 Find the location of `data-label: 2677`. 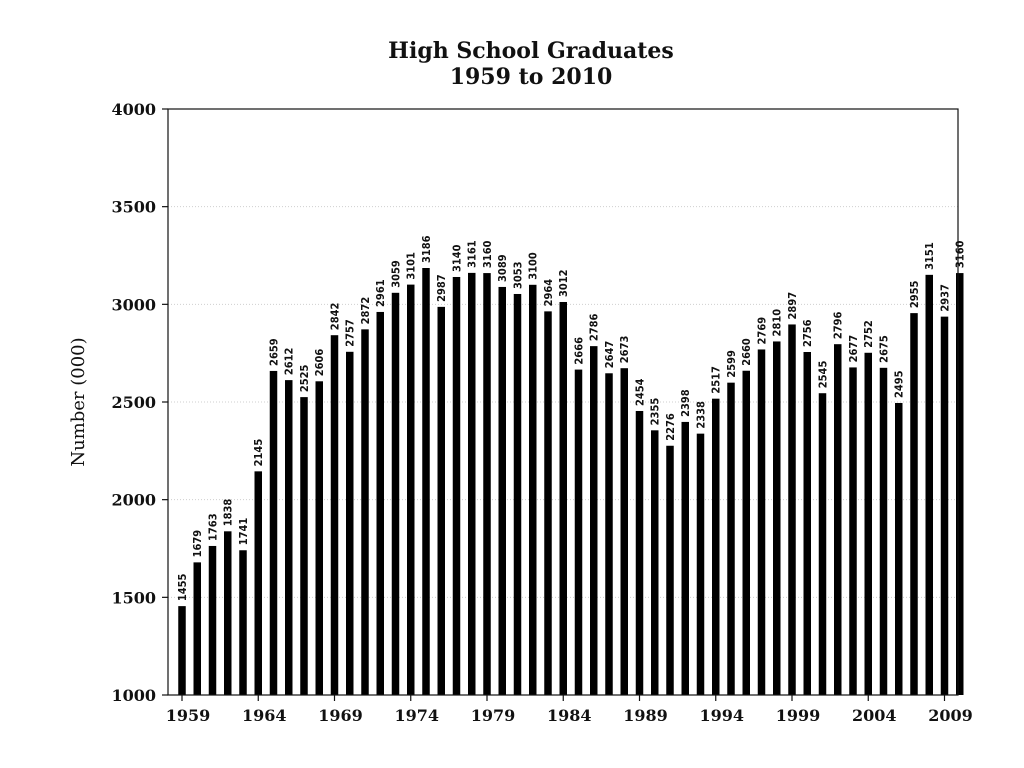

data-label: 2677 is located at coordinates (853, 349).